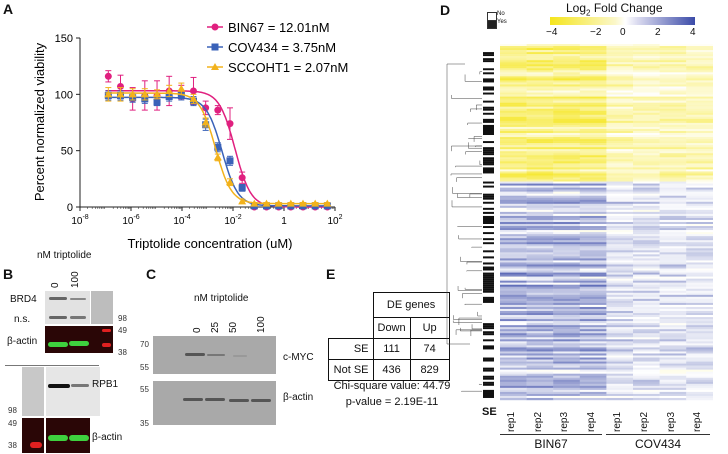 This screenshot has height=454, width=728. I want to click on panel-label-c: C, so click(151, 274).